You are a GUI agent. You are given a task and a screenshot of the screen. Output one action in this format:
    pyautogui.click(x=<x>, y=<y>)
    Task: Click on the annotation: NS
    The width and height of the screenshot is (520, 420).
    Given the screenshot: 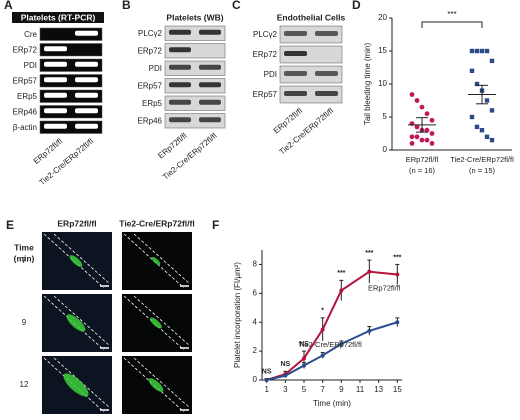 What is the action you would take?
    pyautogui.click(x=267, y=371)
    